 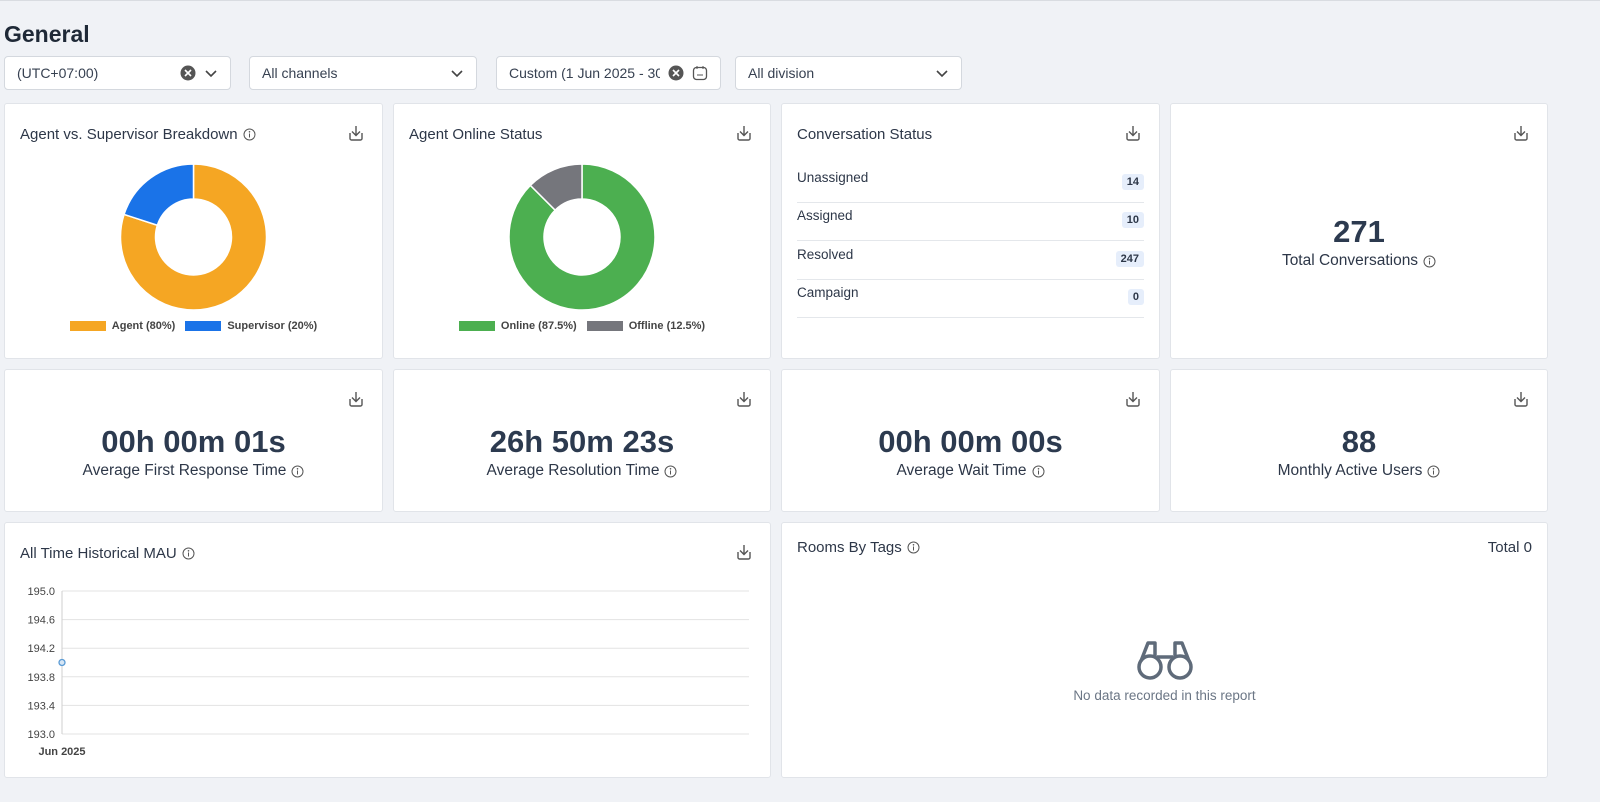 I want to click on division-filter: All division, so click(x=848, y=73).